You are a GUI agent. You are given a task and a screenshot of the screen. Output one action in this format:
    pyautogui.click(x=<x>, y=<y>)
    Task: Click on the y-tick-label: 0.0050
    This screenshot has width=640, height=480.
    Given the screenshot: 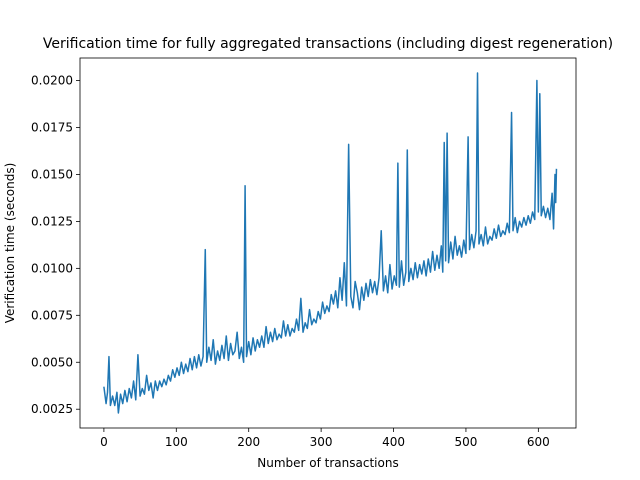 What is the action you would take?
    pyautogui.click(x=52, y=362)
    